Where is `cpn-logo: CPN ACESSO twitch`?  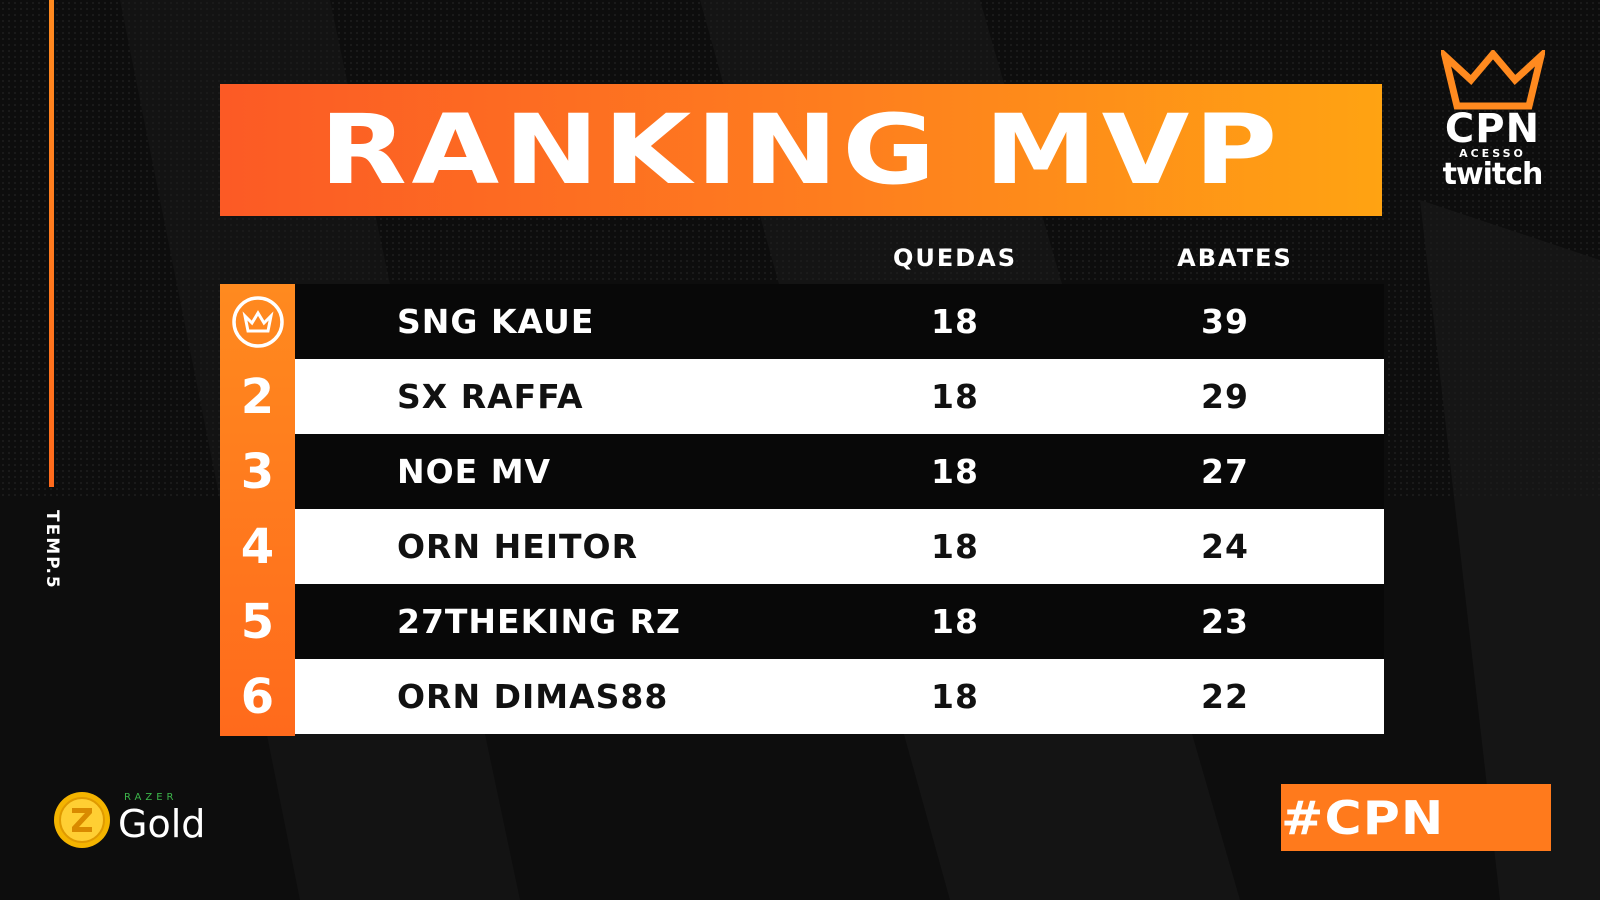
cpn-logo: CPN ACESSO twitch is located at coordinates (1492, 130).